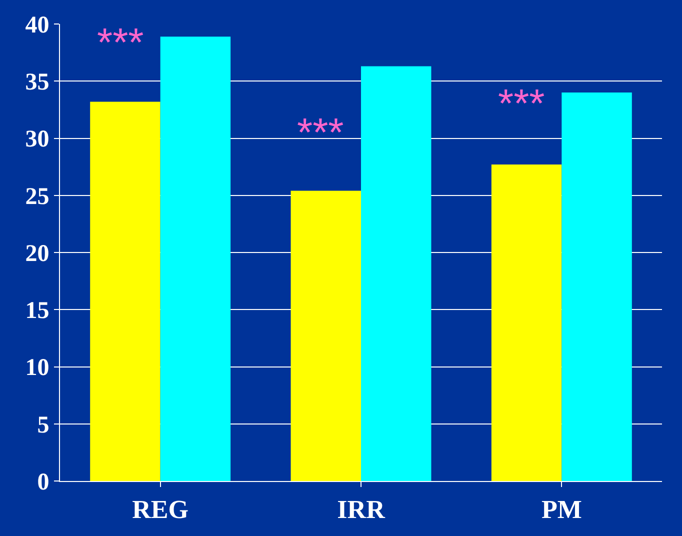  Describe the element at coordinates (37, 253) in the screenshot. I see `y-tick-label: 20` at that location.